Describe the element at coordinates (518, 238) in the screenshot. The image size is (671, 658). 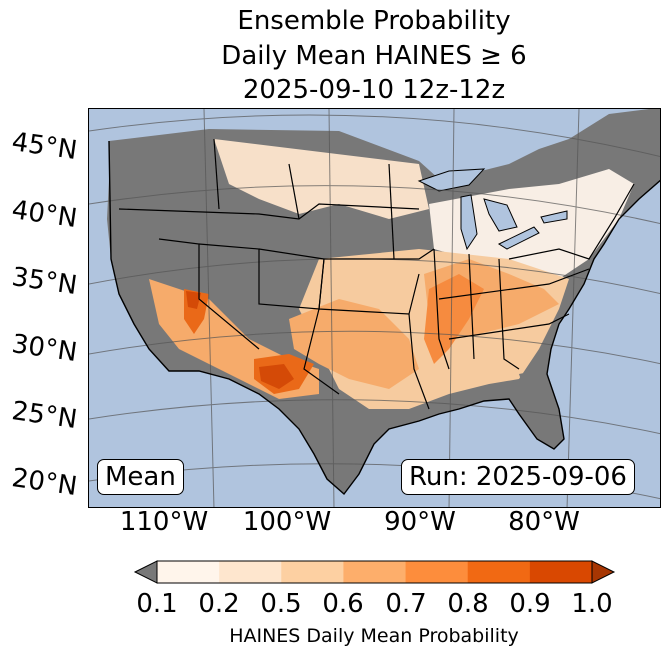
I see `lake-erie` at that location.